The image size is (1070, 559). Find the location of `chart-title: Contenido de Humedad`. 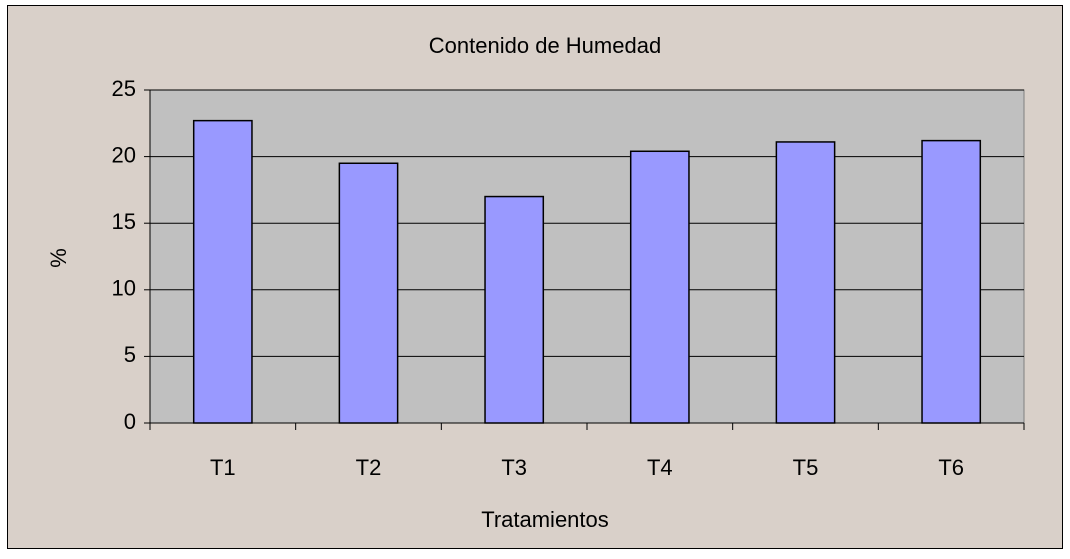

chart-title: Contenido de Humedad is located at coordinates (545, 45).